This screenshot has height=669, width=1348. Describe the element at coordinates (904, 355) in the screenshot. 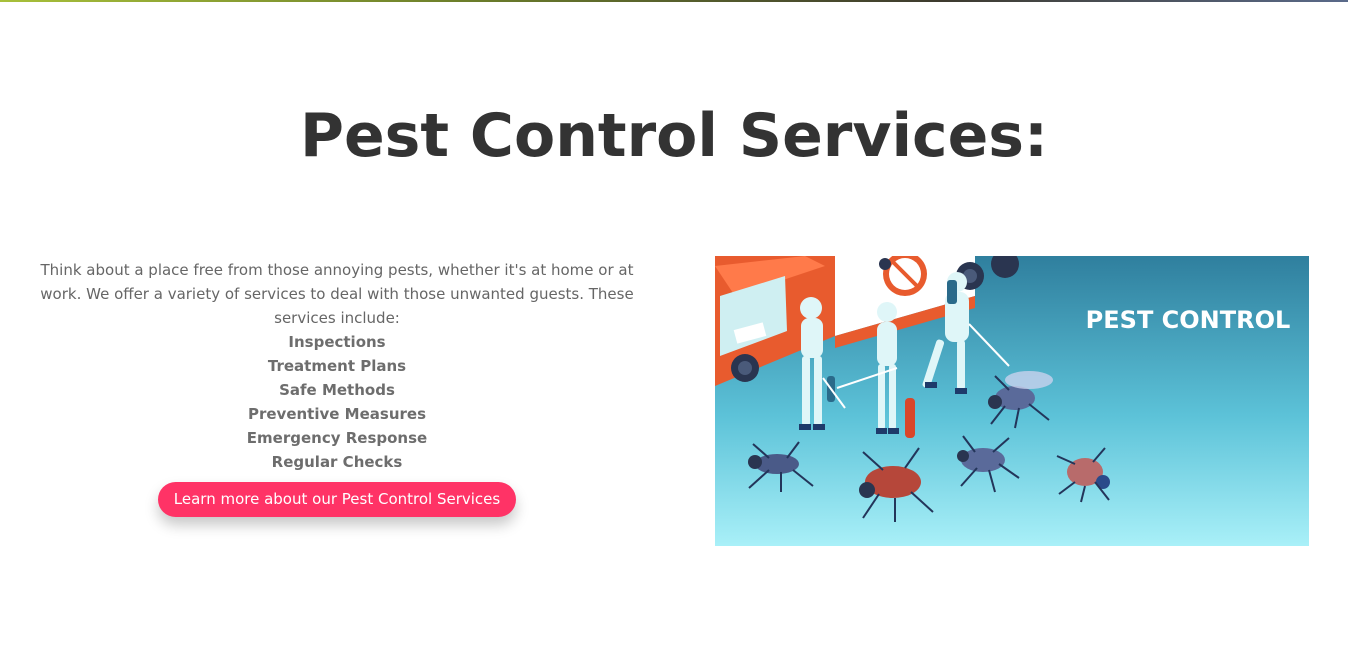

I see `worker-figures` at that location.